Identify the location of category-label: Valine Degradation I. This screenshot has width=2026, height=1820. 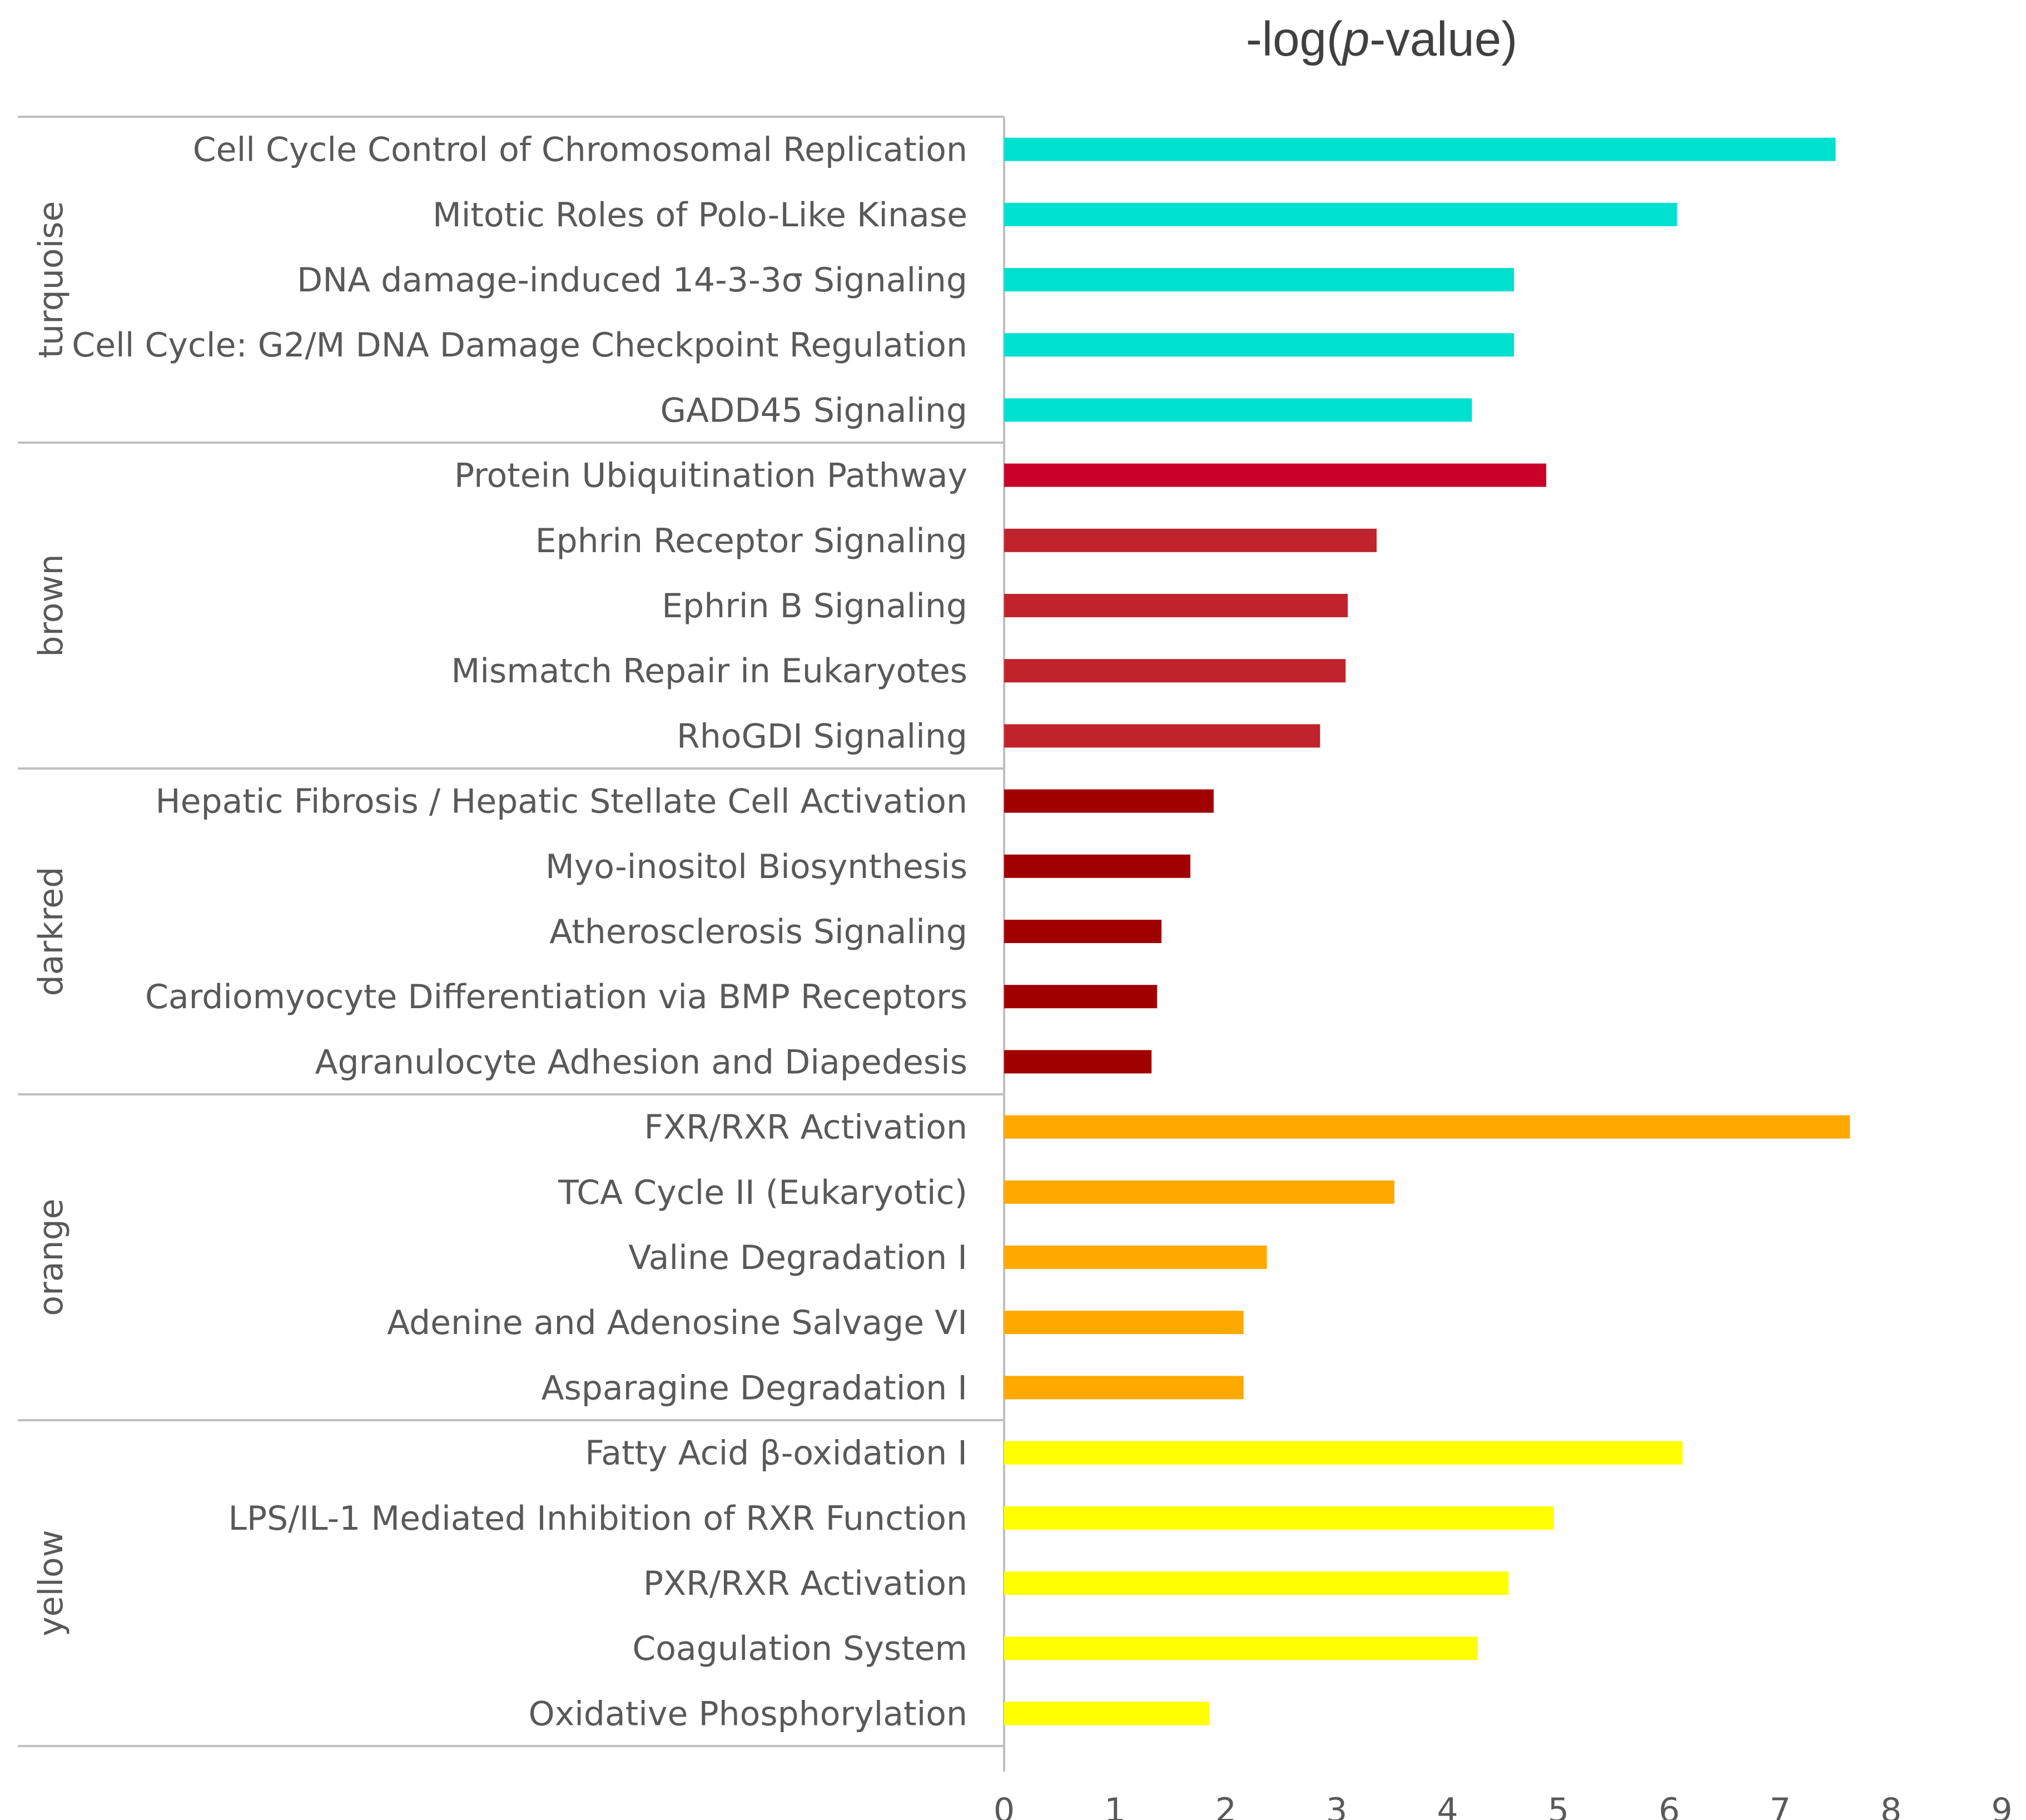
(797, 1258).